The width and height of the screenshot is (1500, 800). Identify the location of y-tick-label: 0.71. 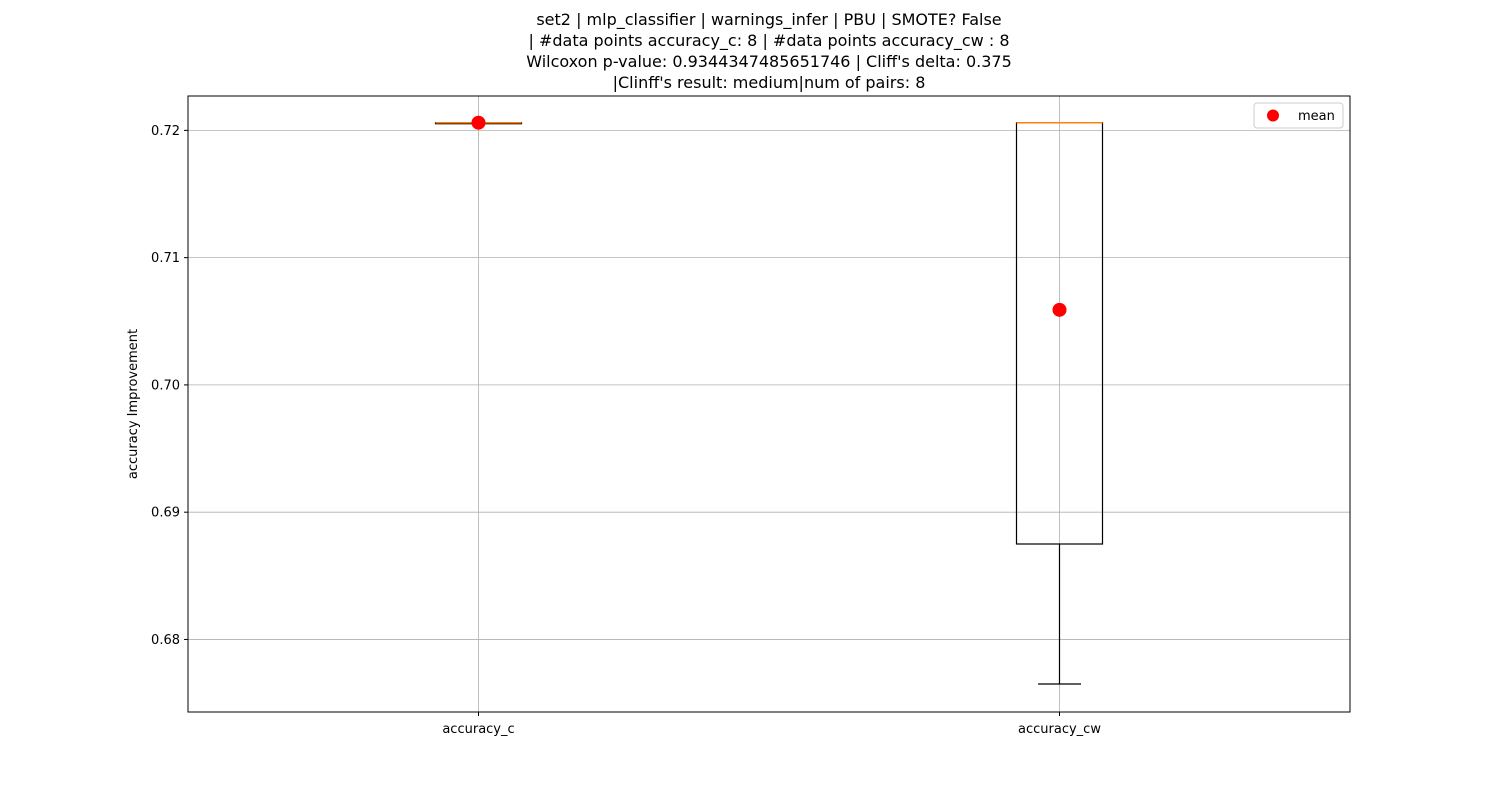
(165, 258).